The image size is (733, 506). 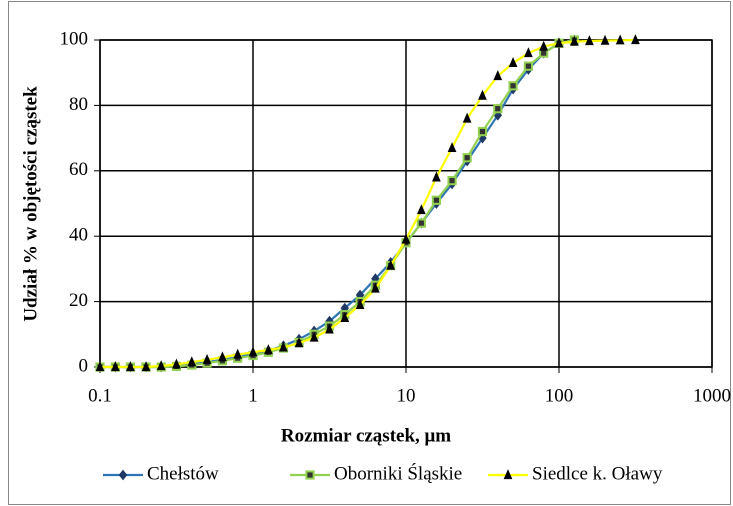 What do you see at coordinates (398, 473) in the screenshot?
I see `legend-label: Oborniki Śląskie` at bounding box center [398, 473].